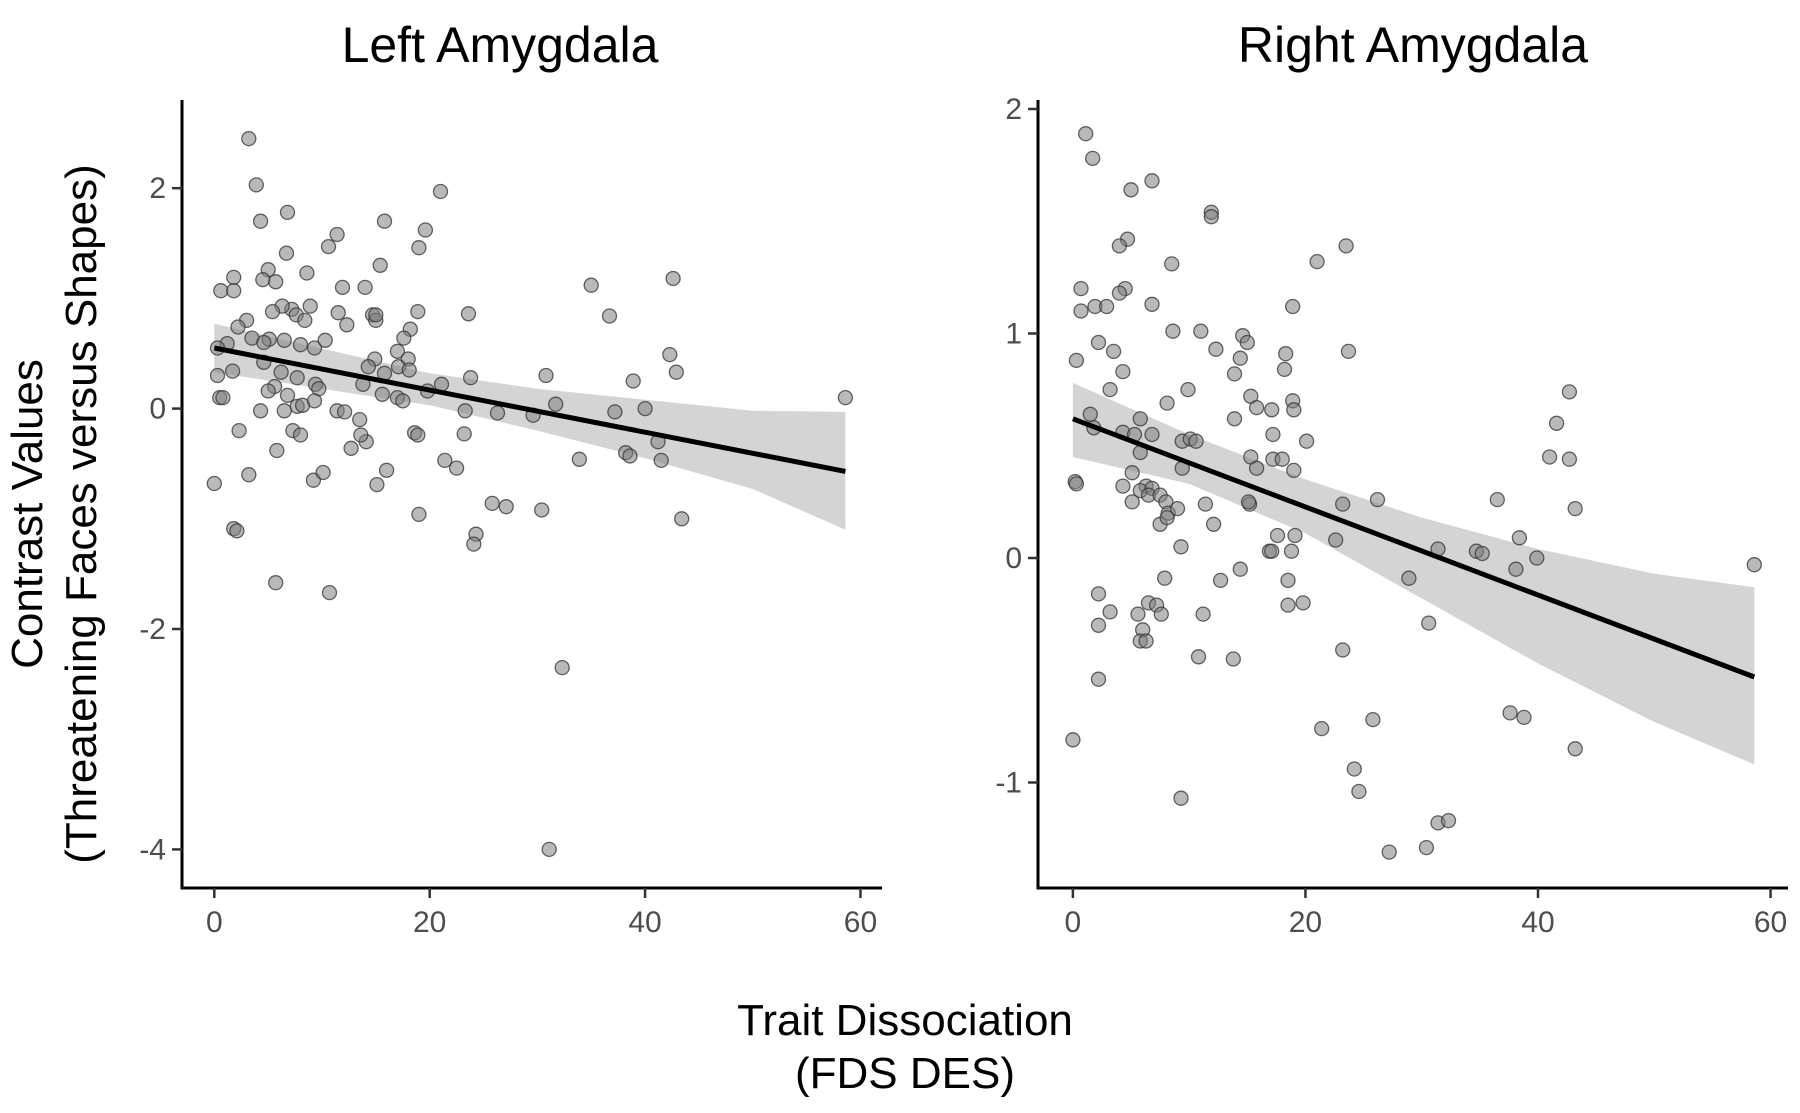 The width and height of the screenshot is (1800, 1113). What do you see at coordinates (1013, 109) in the screenshot?
I see `right-amygdala-y-tick-label-2: 2` at bounding box center [1013, 109].